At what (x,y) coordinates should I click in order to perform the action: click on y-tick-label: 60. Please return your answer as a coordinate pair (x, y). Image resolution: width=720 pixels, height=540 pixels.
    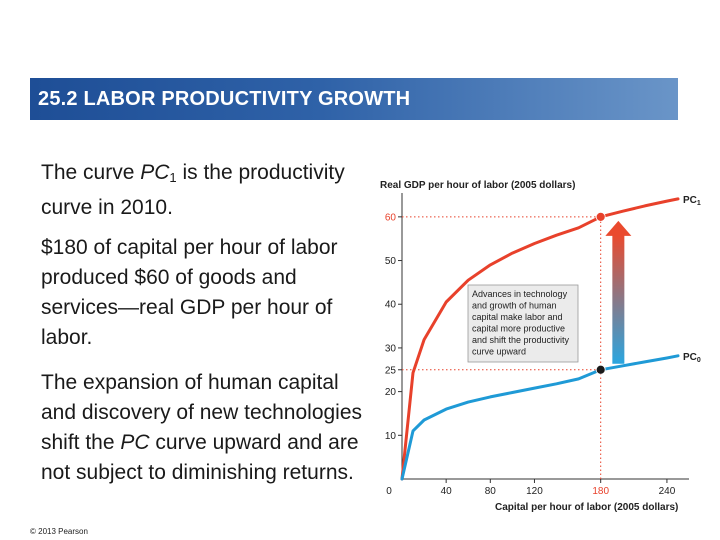
    Looking at the image, I should click on (391, 217).